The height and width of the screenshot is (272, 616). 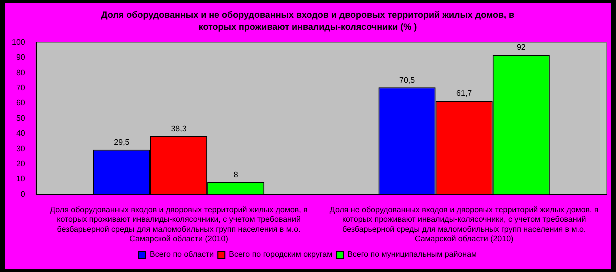 I want to click on y-tick-label: 10, so click(x=21, y=179).